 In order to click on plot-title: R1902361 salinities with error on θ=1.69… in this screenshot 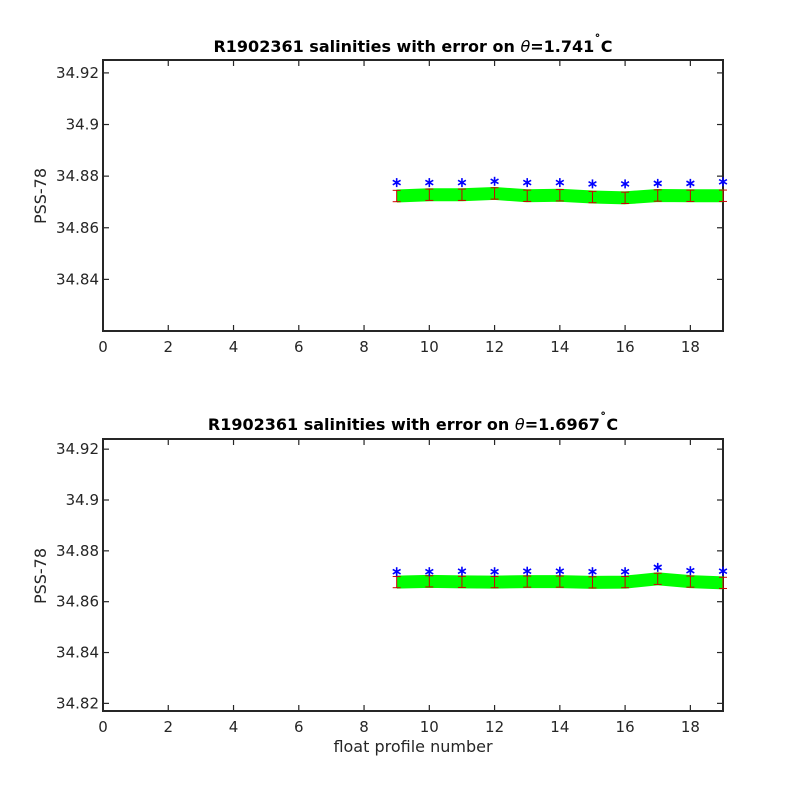, I will do `click(413, 422)`.